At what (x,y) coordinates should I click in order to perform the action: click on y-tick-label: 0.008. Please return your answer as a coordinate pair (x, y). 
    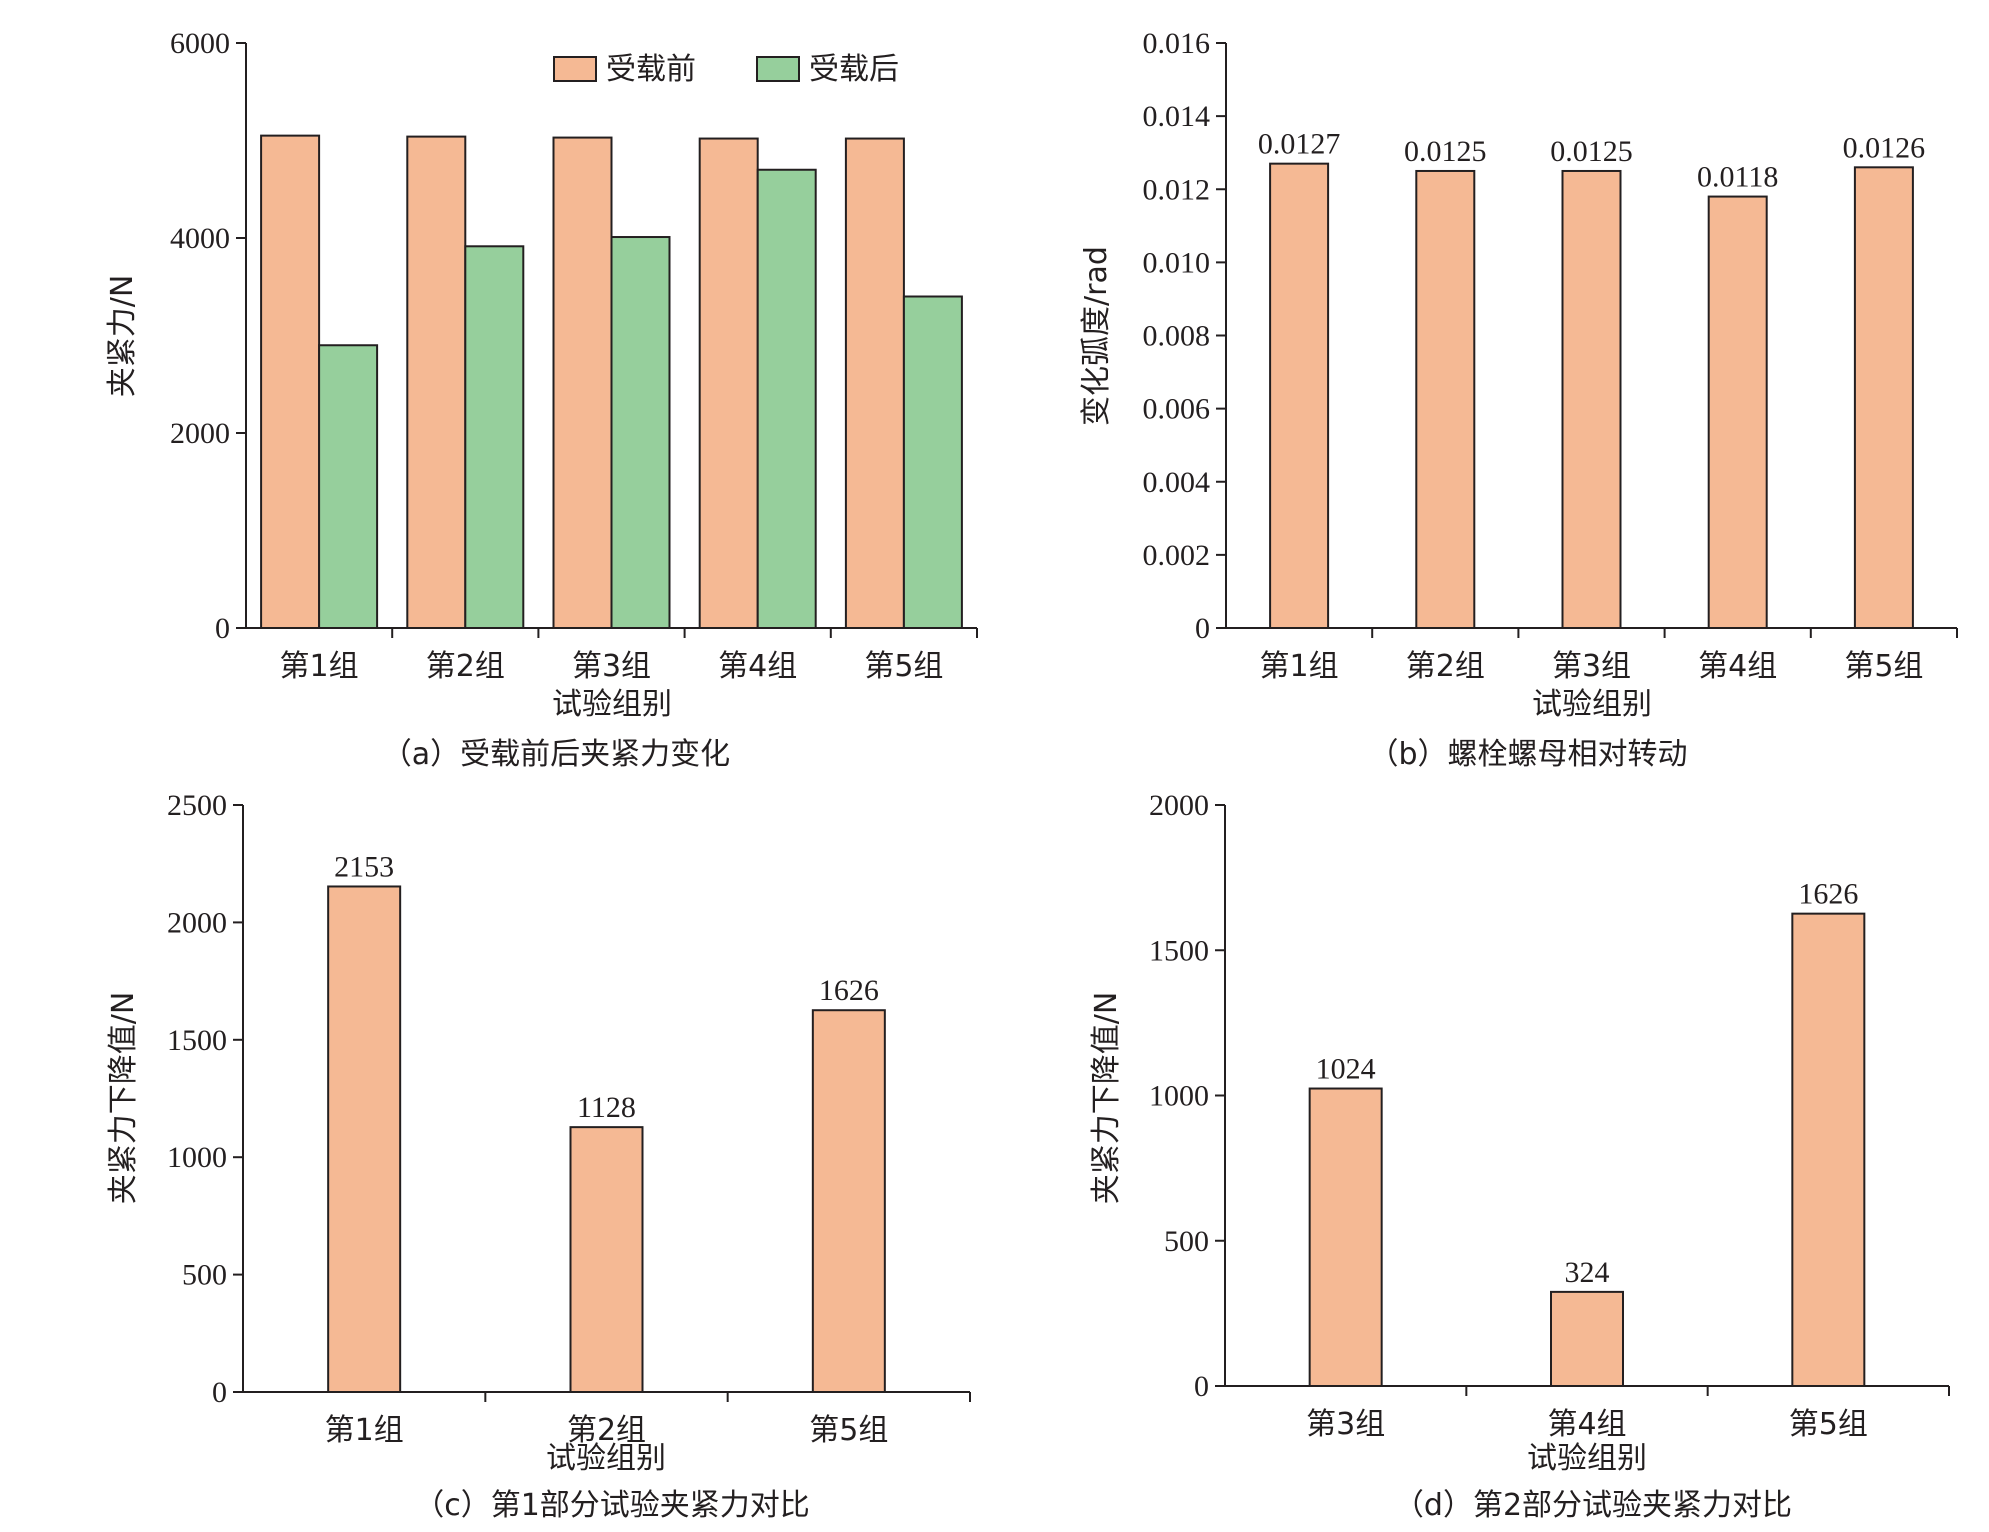
    Looking at the image, I should click on (1177, 336).